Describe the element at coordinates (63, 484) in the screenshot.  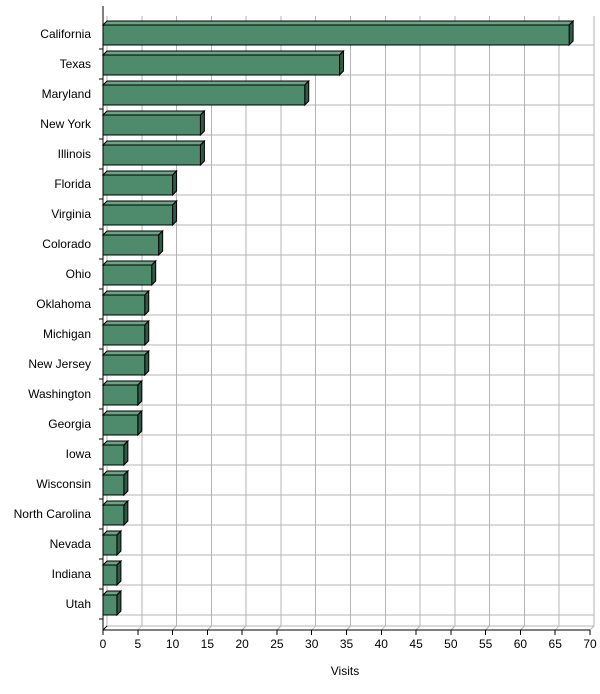
I see `category-label: Wisconsin` at that location.